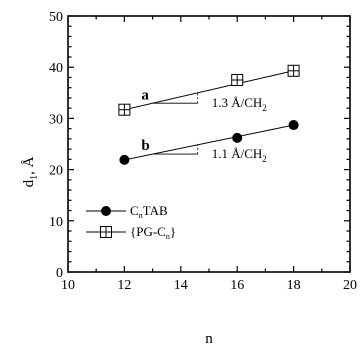 The image size is (360, 348). I want to click on legend-marker-pg-cn, so click(106, 232).